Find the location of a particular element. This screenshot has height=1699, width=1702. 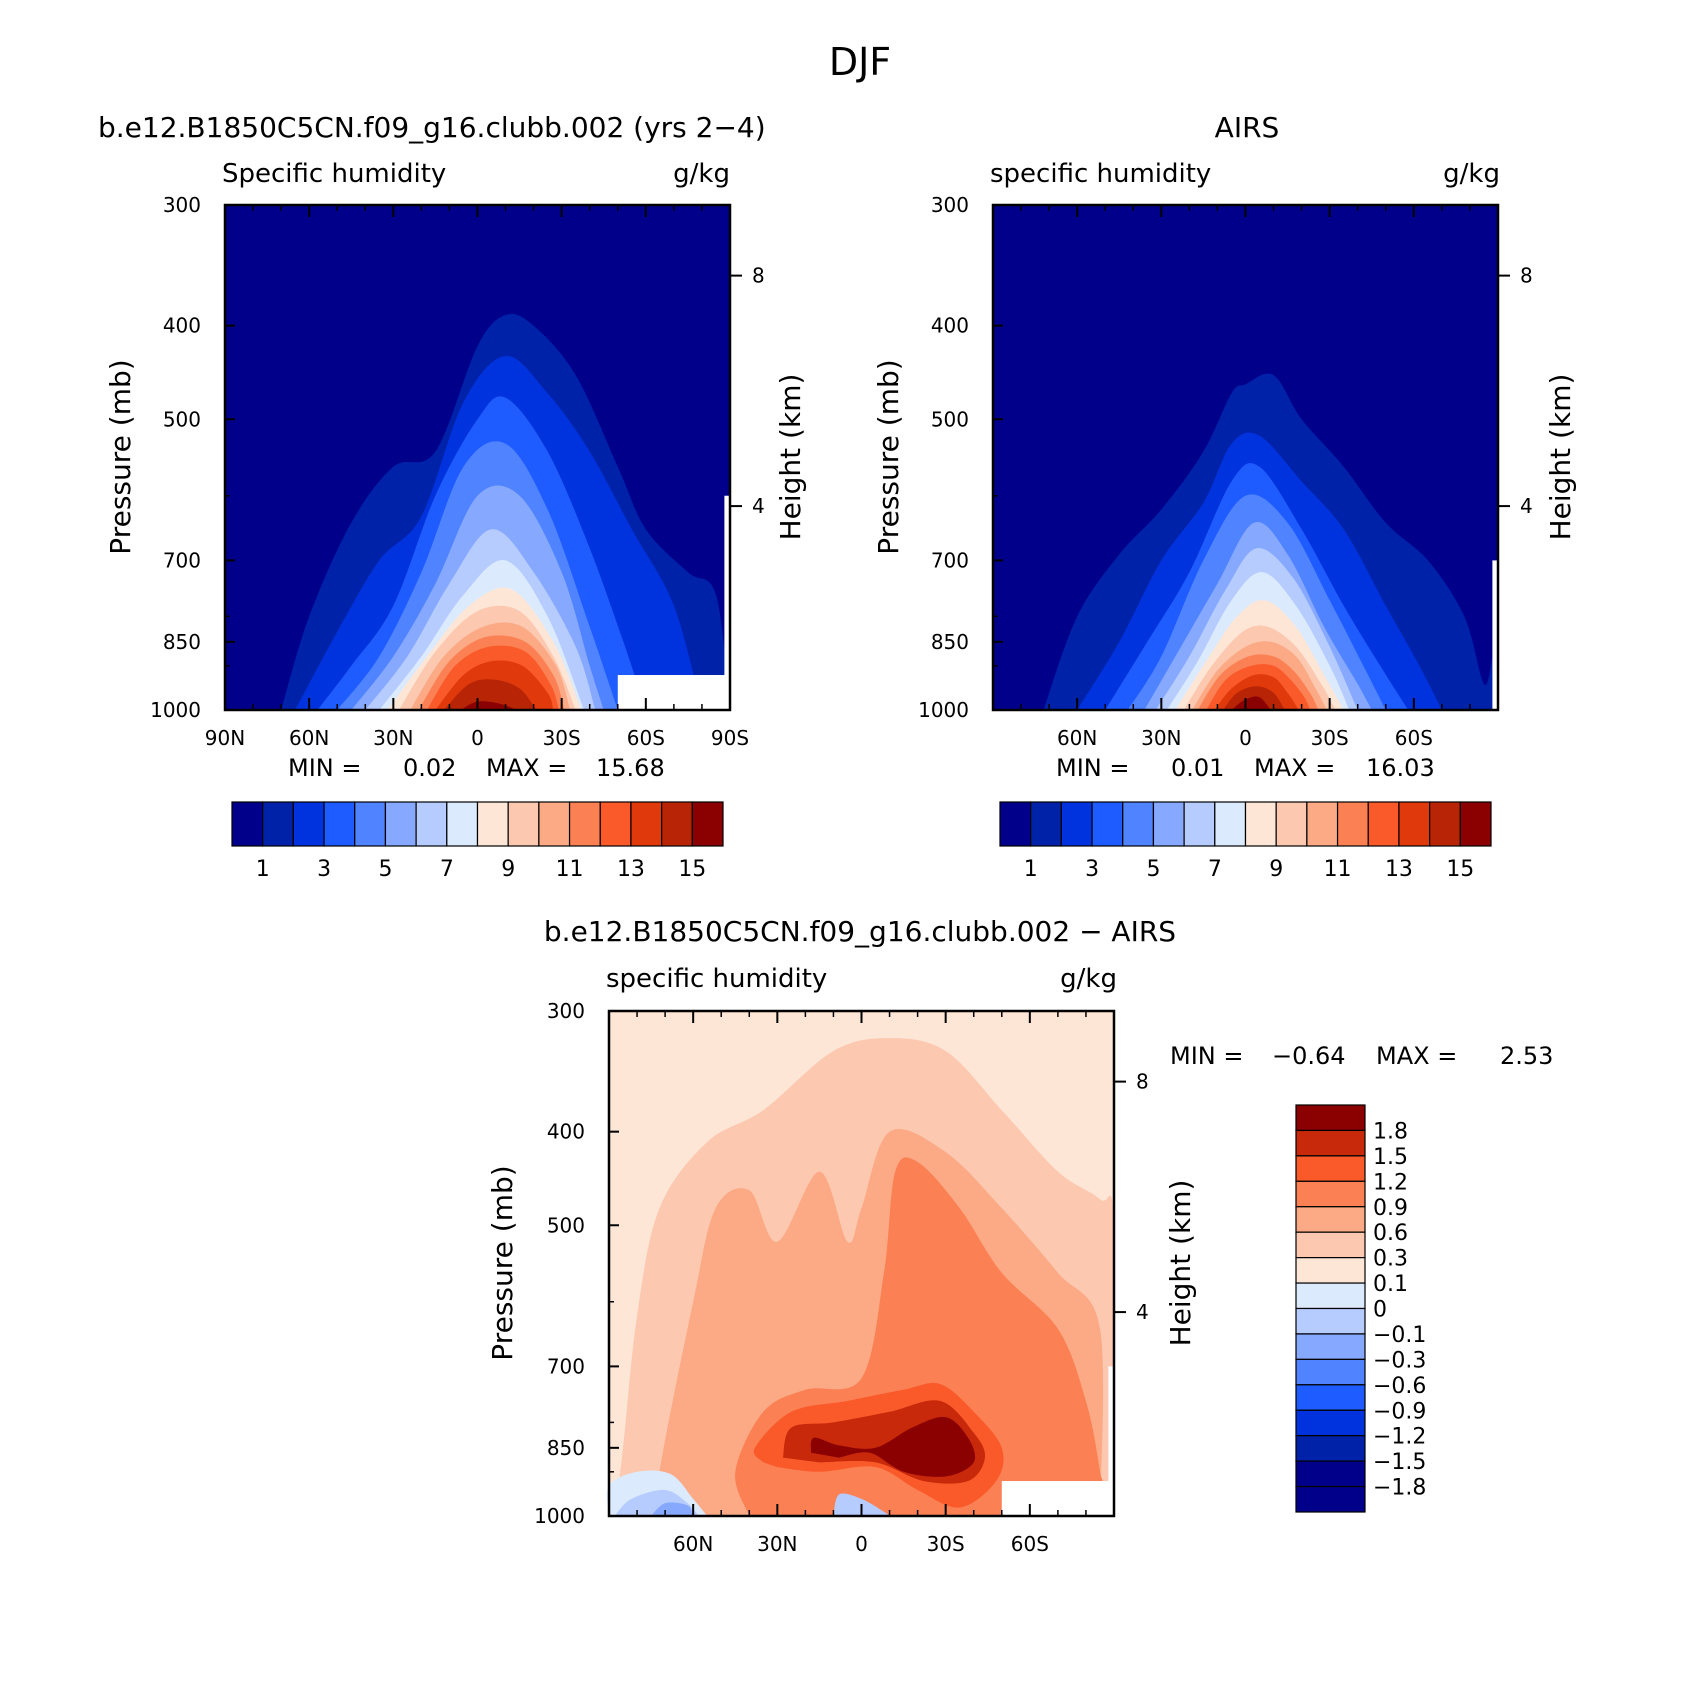

plot-frame is located at coordinates (861, 1263).